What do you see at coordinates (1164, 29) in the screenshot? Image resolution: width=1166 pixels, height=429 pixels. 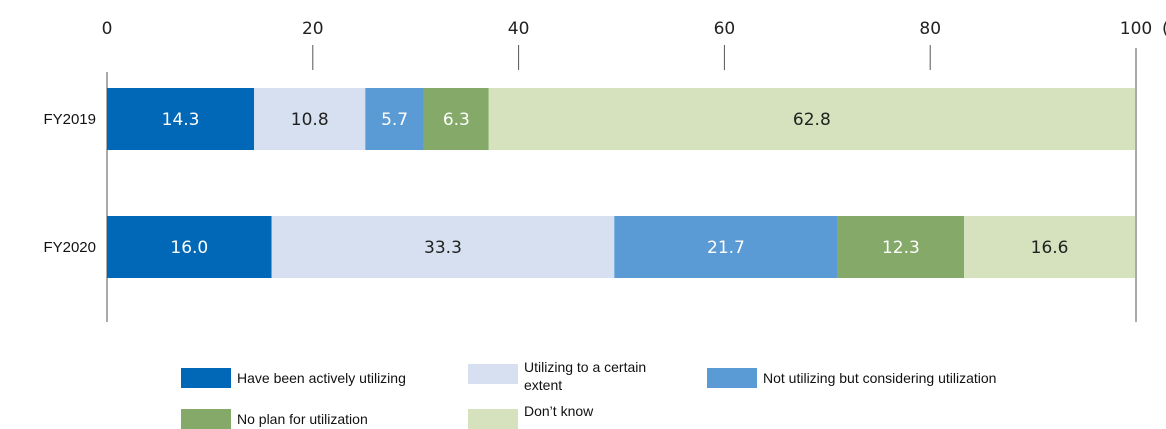 I see `unit-label: (%)` at bounding box center [1164, 29].